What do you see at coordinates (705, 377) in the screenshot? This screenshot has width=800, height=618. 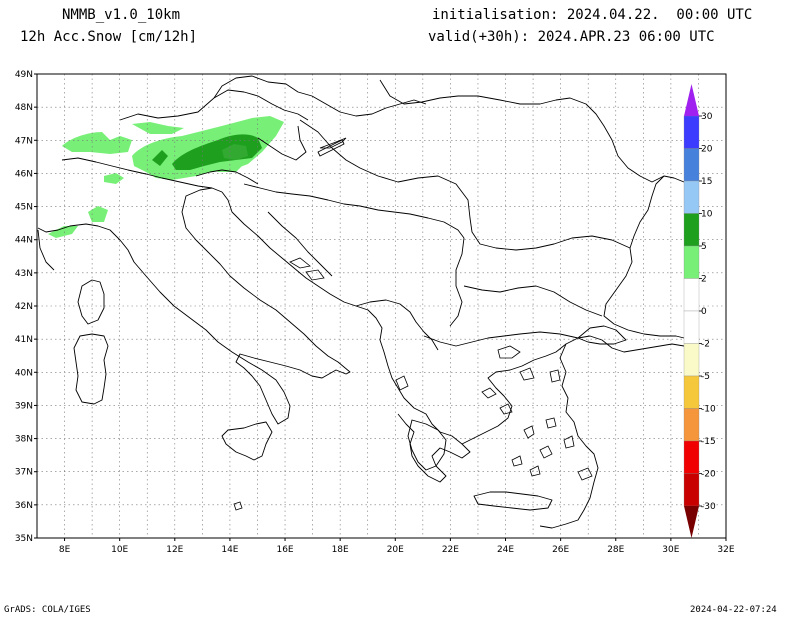 I see `legend-label: -5` at bounding box center [705, 377].